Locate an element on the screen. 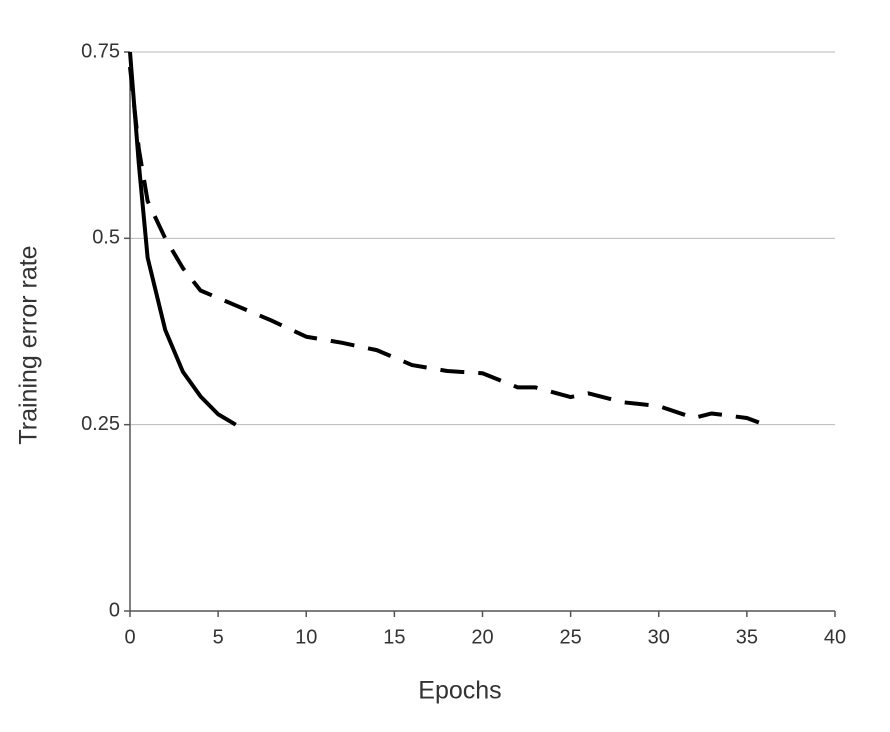 This screenshot has width=890, height=732. x-axis-label: Epochs is located at coordinates (459, 691).